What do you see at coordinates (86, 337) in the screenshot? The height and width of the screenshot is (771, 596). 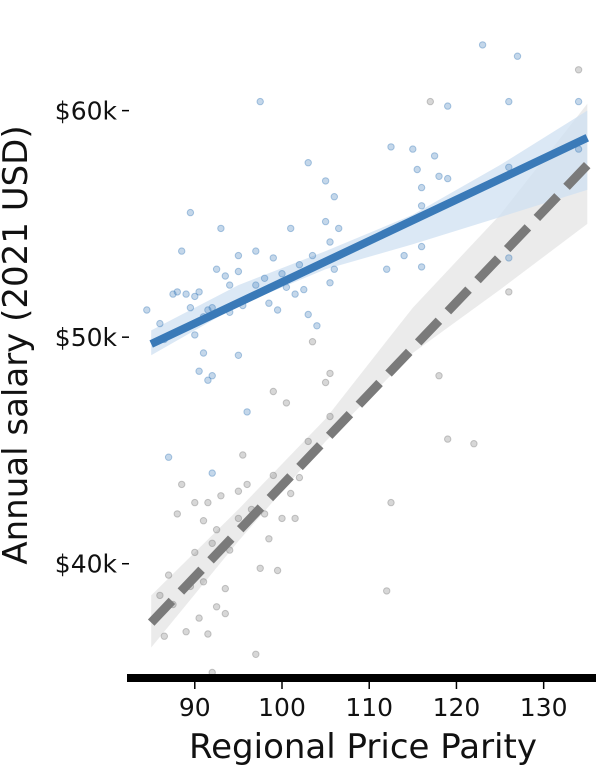 I see `y-tick-label: $50k` at bounding box center [86, 337].